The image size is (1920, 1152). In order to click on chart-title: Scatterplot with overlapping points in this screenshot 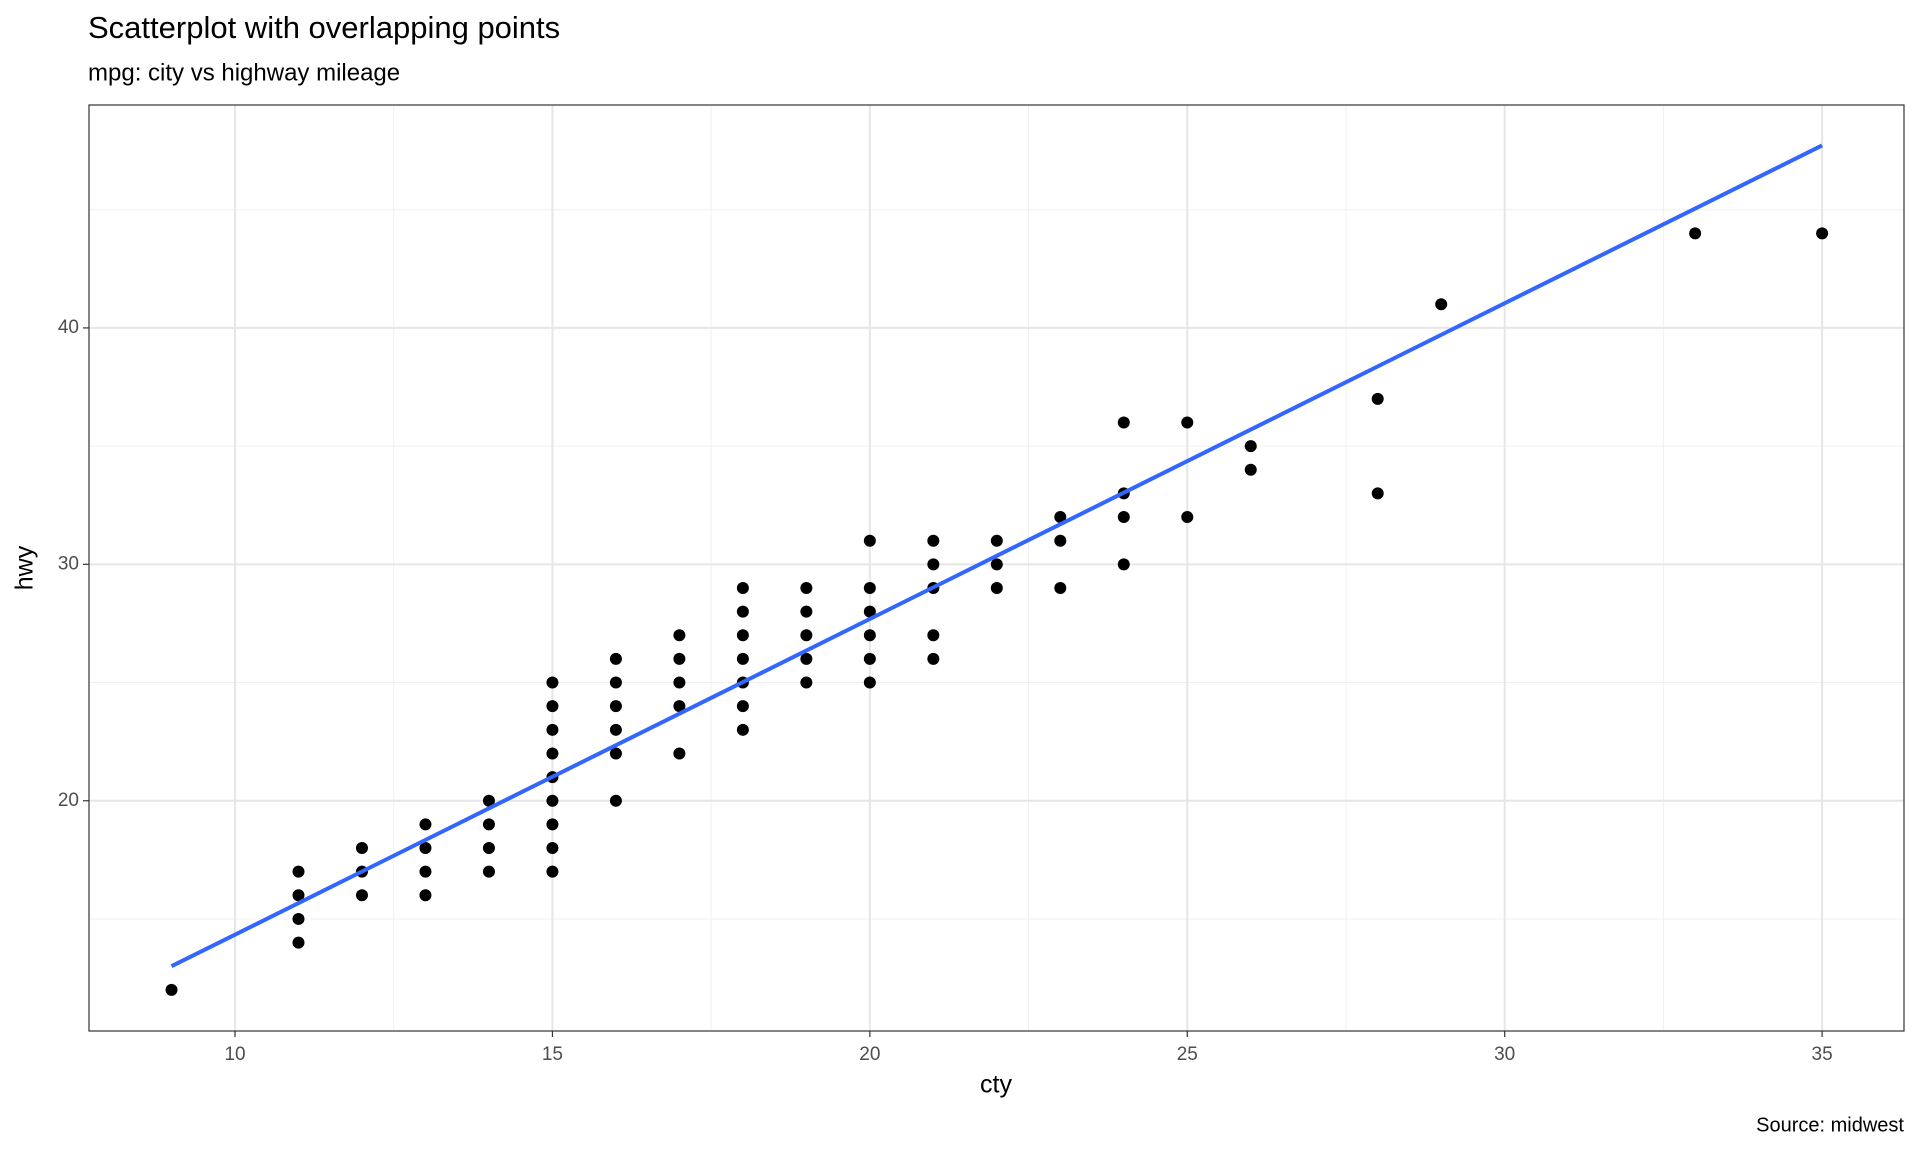, I will do `click(324, 27)`.